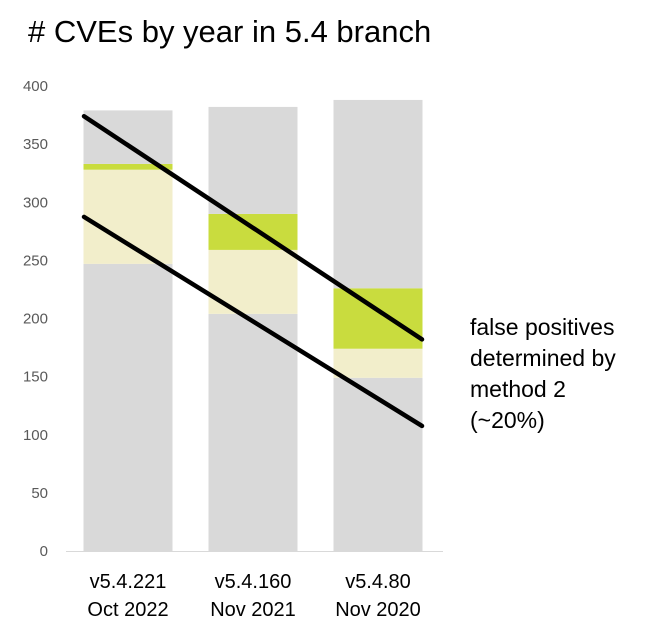 The image size is (657, 642). I want to click on x-category-label: v5.4.221, so click(128, 582).